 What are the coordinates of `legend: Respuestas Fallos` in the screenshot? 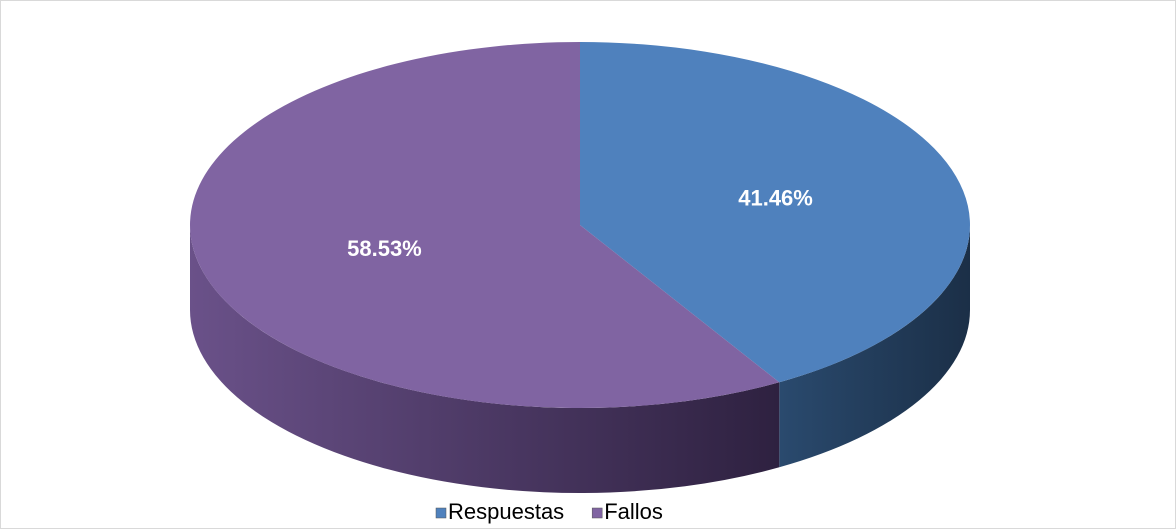 It's located at (549, 511).